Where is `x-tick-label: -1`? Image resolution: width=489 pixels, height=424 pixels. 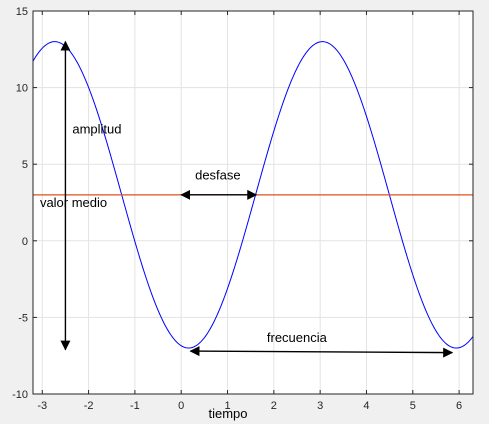 x-tick-label: -1 is located at coordinates (135, 406).